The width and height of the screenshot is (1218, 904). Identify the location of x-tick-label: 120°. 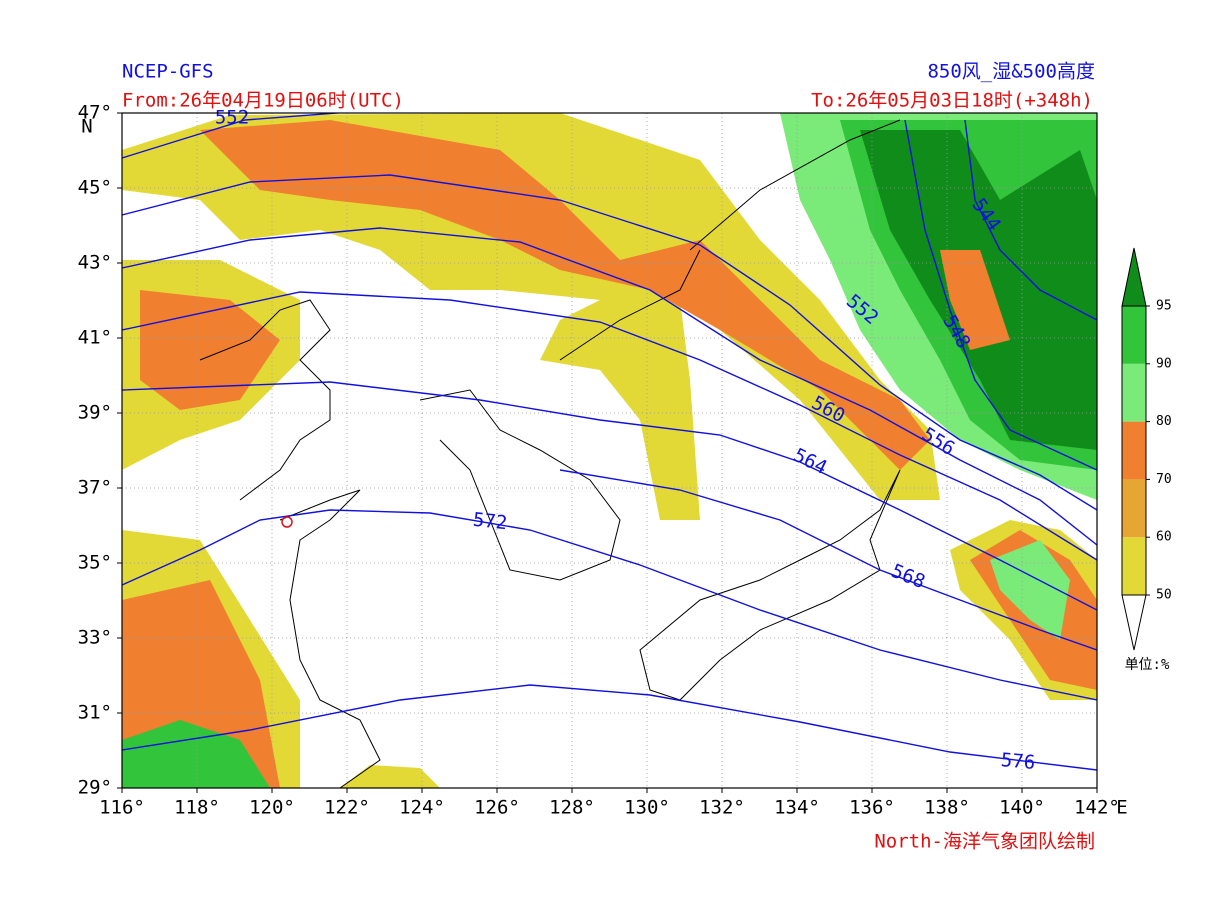
(272, 808).